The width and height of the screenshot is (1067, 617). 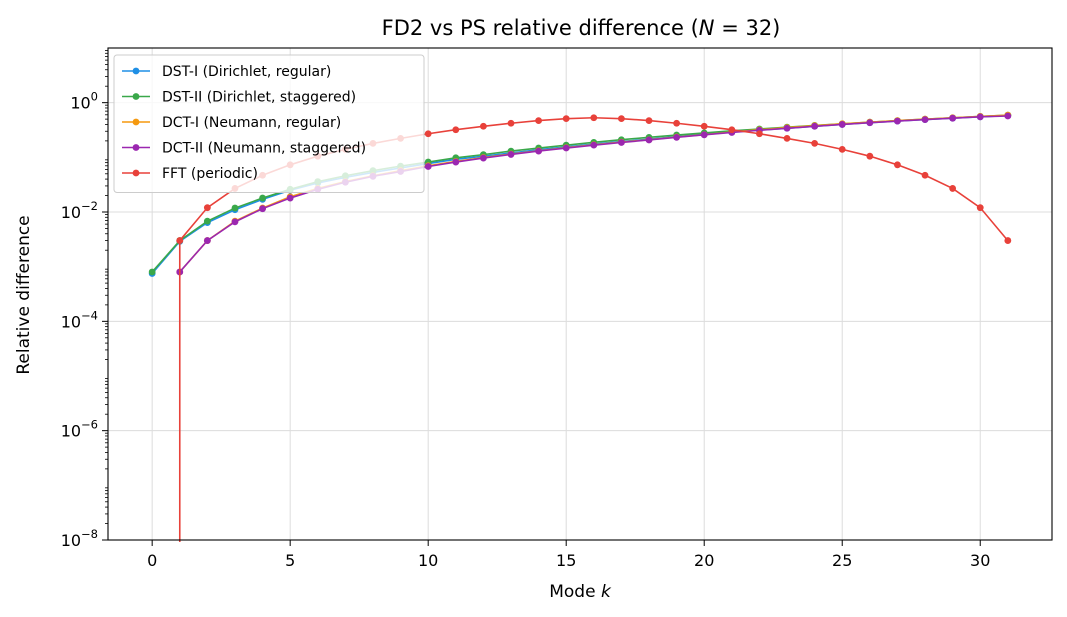 What do you see at coordinates (152, 560) in the screenshot?
I see `x-tick-label: 0` at bounding box center [152, 560].